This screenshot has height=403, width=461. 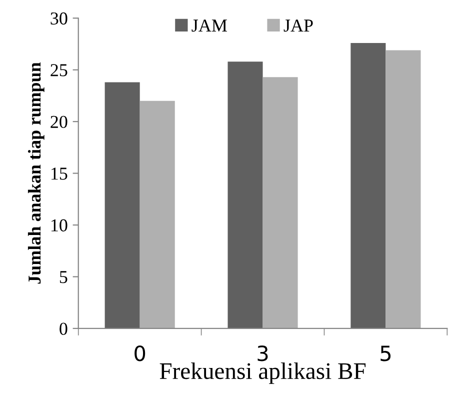 I want to click on y-tick-label: 20, so click(x=59, y=122).